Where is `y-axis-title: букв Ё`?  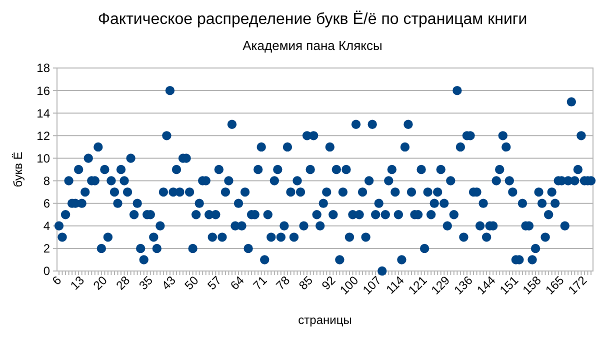 y-axis-title: букв Ё is located at coordinates (18, 170).